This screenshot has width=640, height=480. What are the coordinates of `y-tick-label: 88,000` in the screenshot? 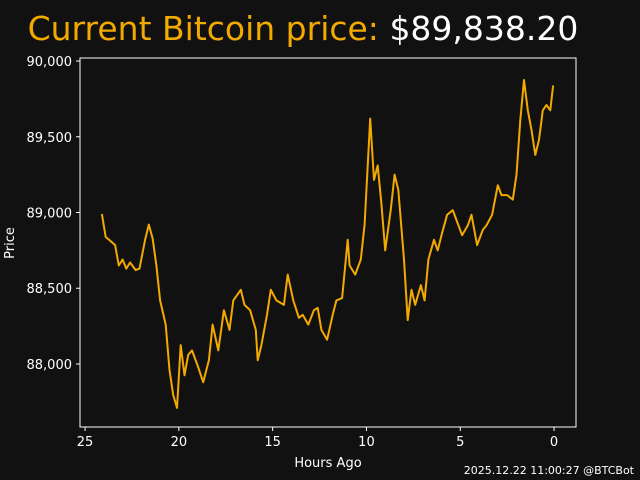 It's located at (50, 365).